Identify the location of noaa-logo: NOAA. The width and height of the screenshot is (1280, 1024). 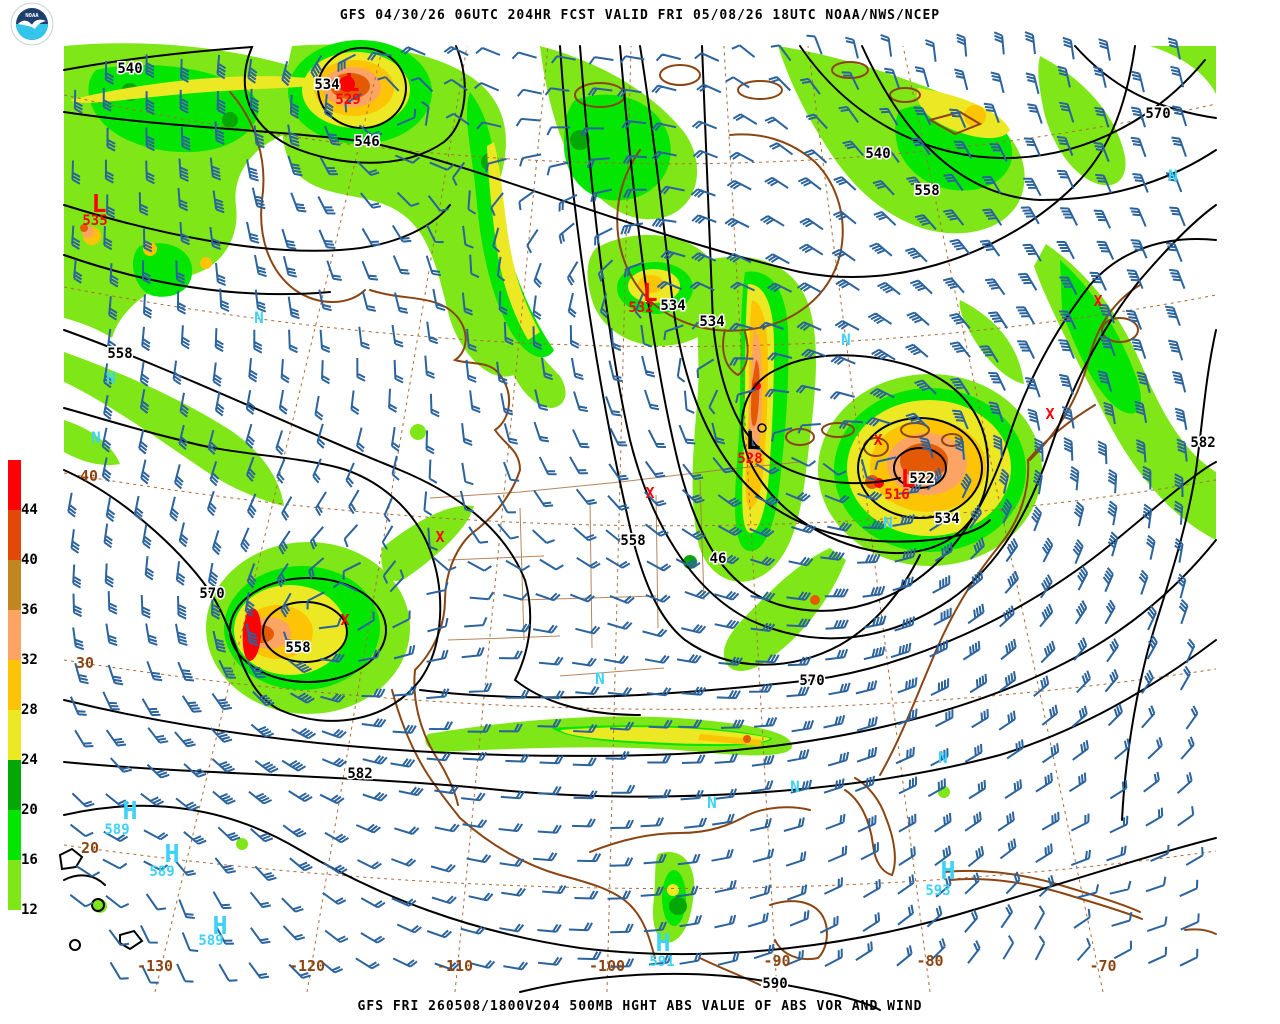
(32, 24).